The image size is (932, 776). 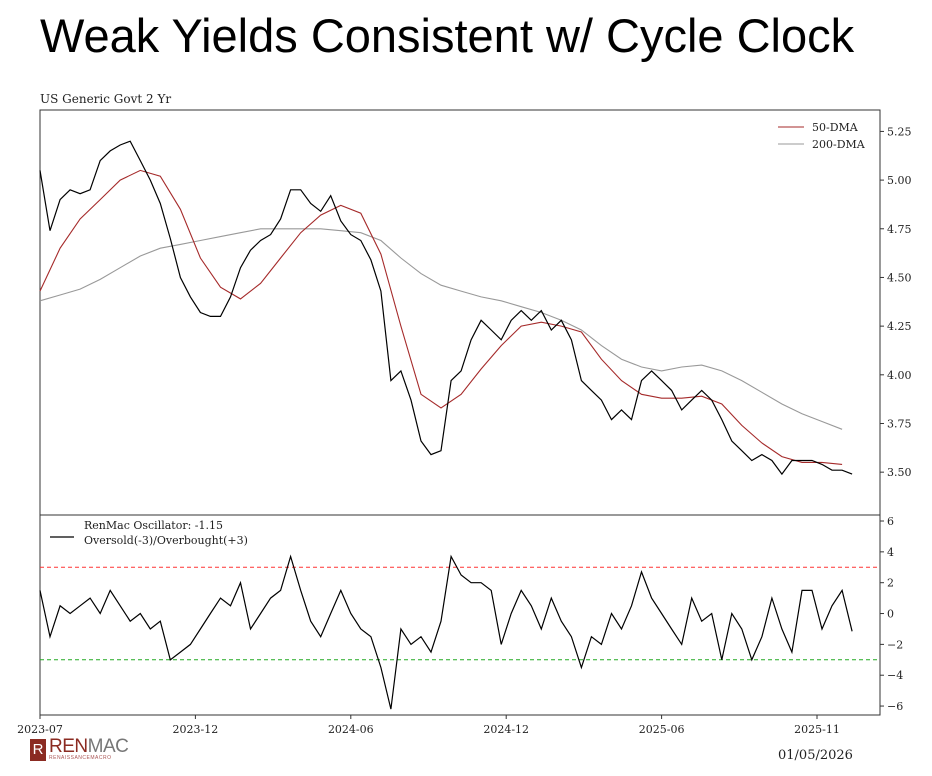 What do you see at coordinates (899, 375) in the screenshot?
I see `y-tick-label: 4.00` at bounding box center [899, 375].